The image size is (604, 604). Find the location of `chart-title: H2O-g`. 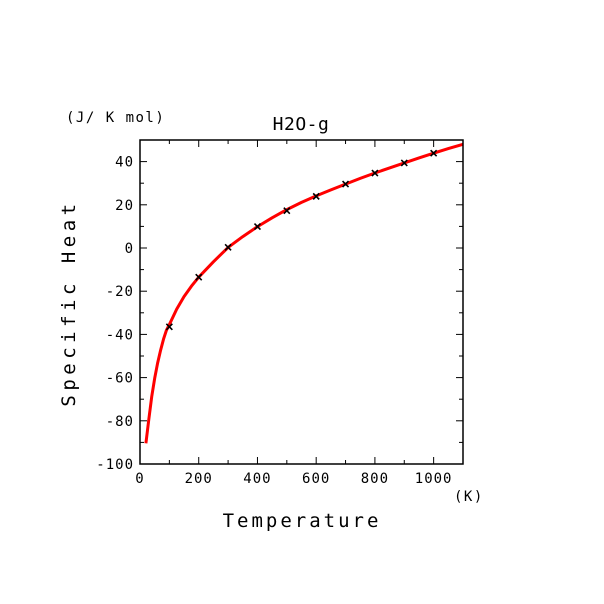

chart-title: H2O-g is located at coordinates (301, 124).